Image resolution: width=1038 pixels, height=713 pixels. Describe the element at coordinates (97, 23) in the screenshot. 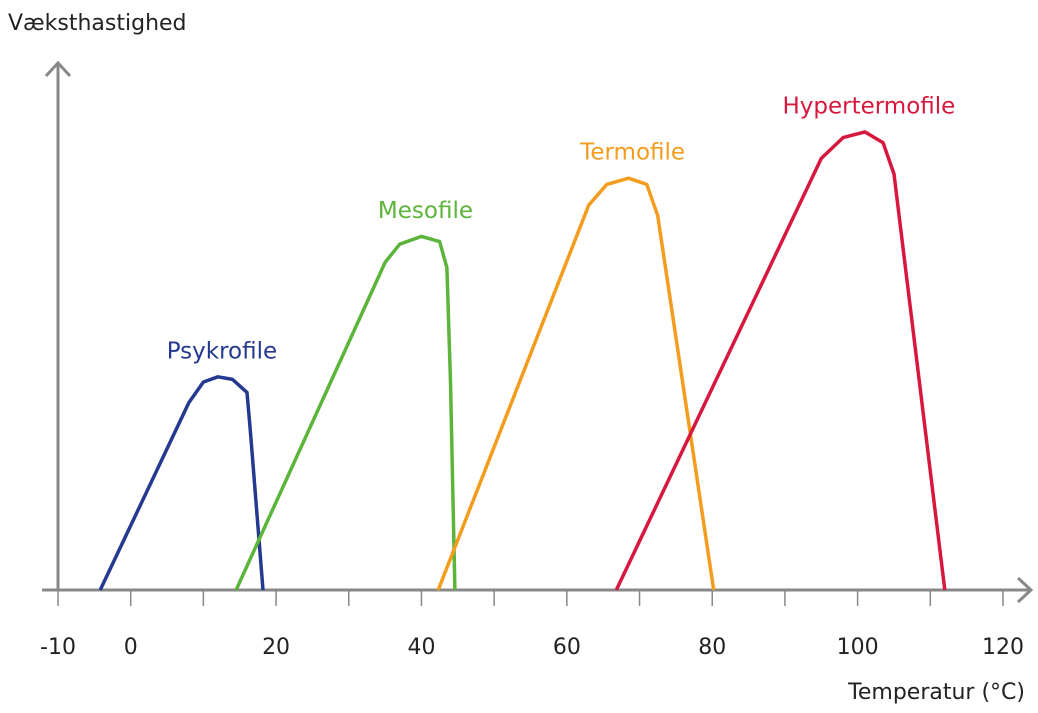

I see `y-axis-title: Væksthastighed` at that location.